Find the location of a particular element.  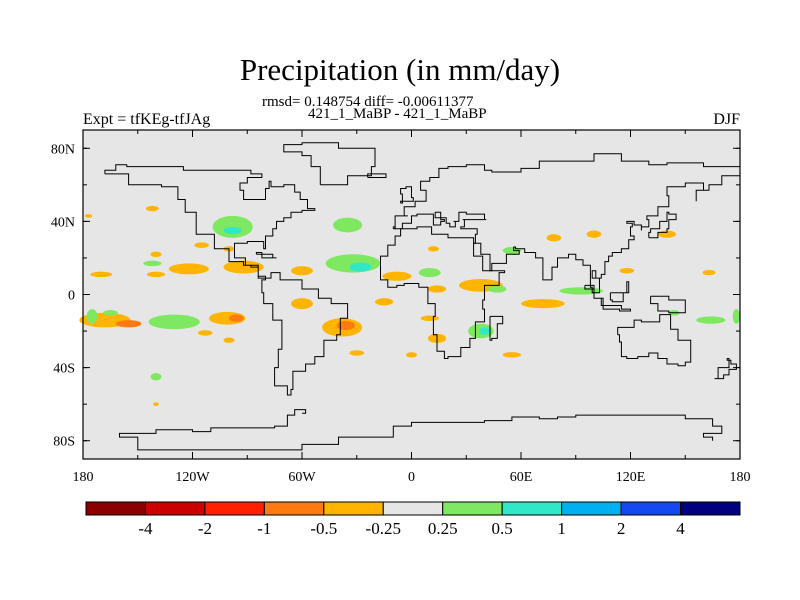

chart-subtitle-stats: rmsd= 0.148754 diff= -0.00611377 is located at coordinates (368, 102).